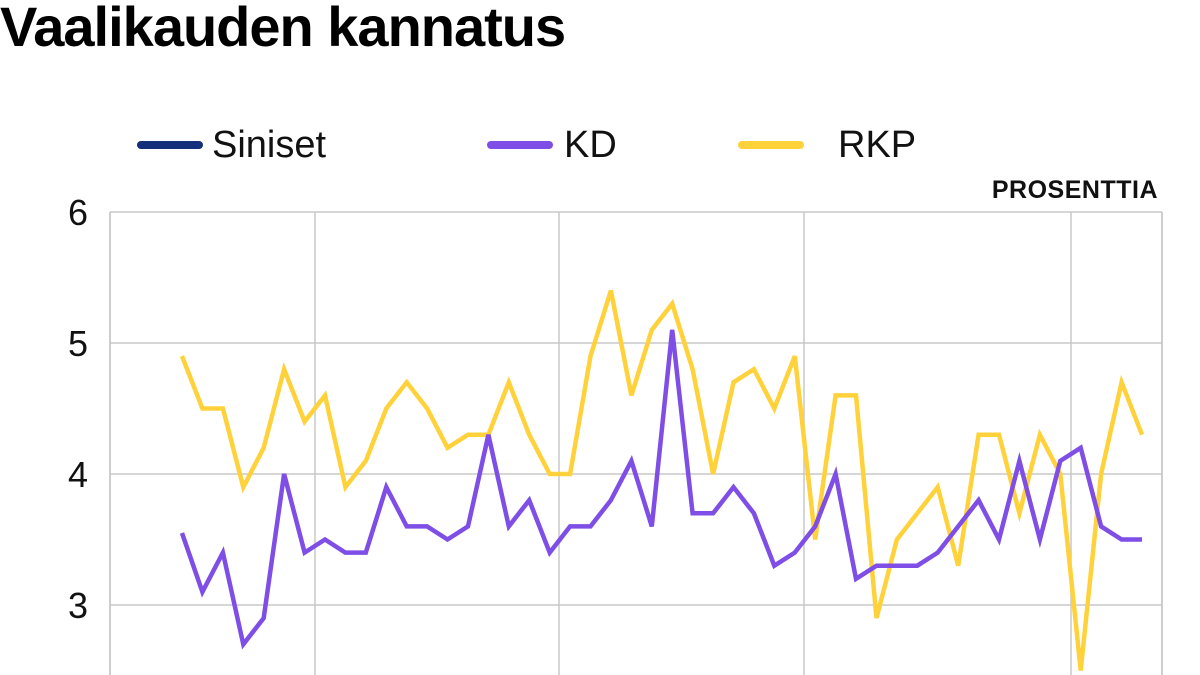 This screenshot has height=675, width=1200. What do you see at coordinates (170, 145) in the screenshot?
I see `legend-swatch-siniset` at bounding box center [170, 145].